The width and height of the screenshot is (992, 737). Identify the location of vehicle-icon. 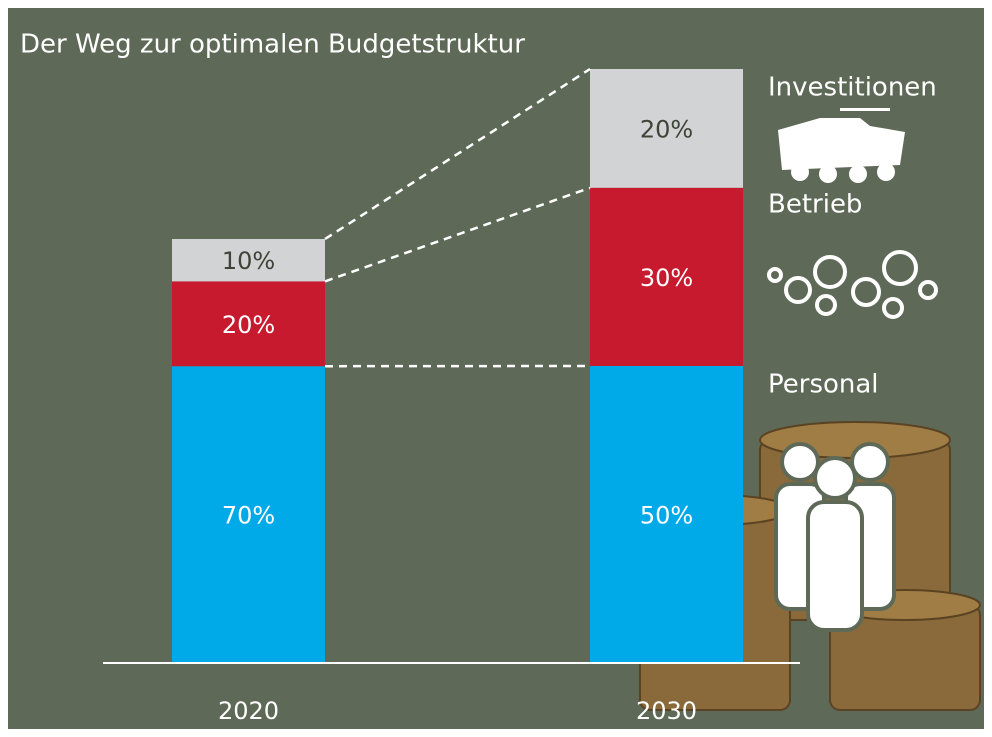
(841, 145).